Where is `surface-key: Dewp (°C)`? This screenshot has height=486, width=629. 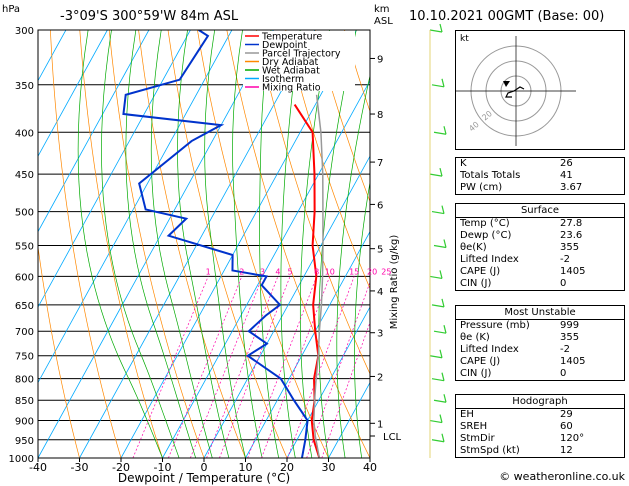
surface-key: Dewp (°C) is located at coordinates (486, 235).